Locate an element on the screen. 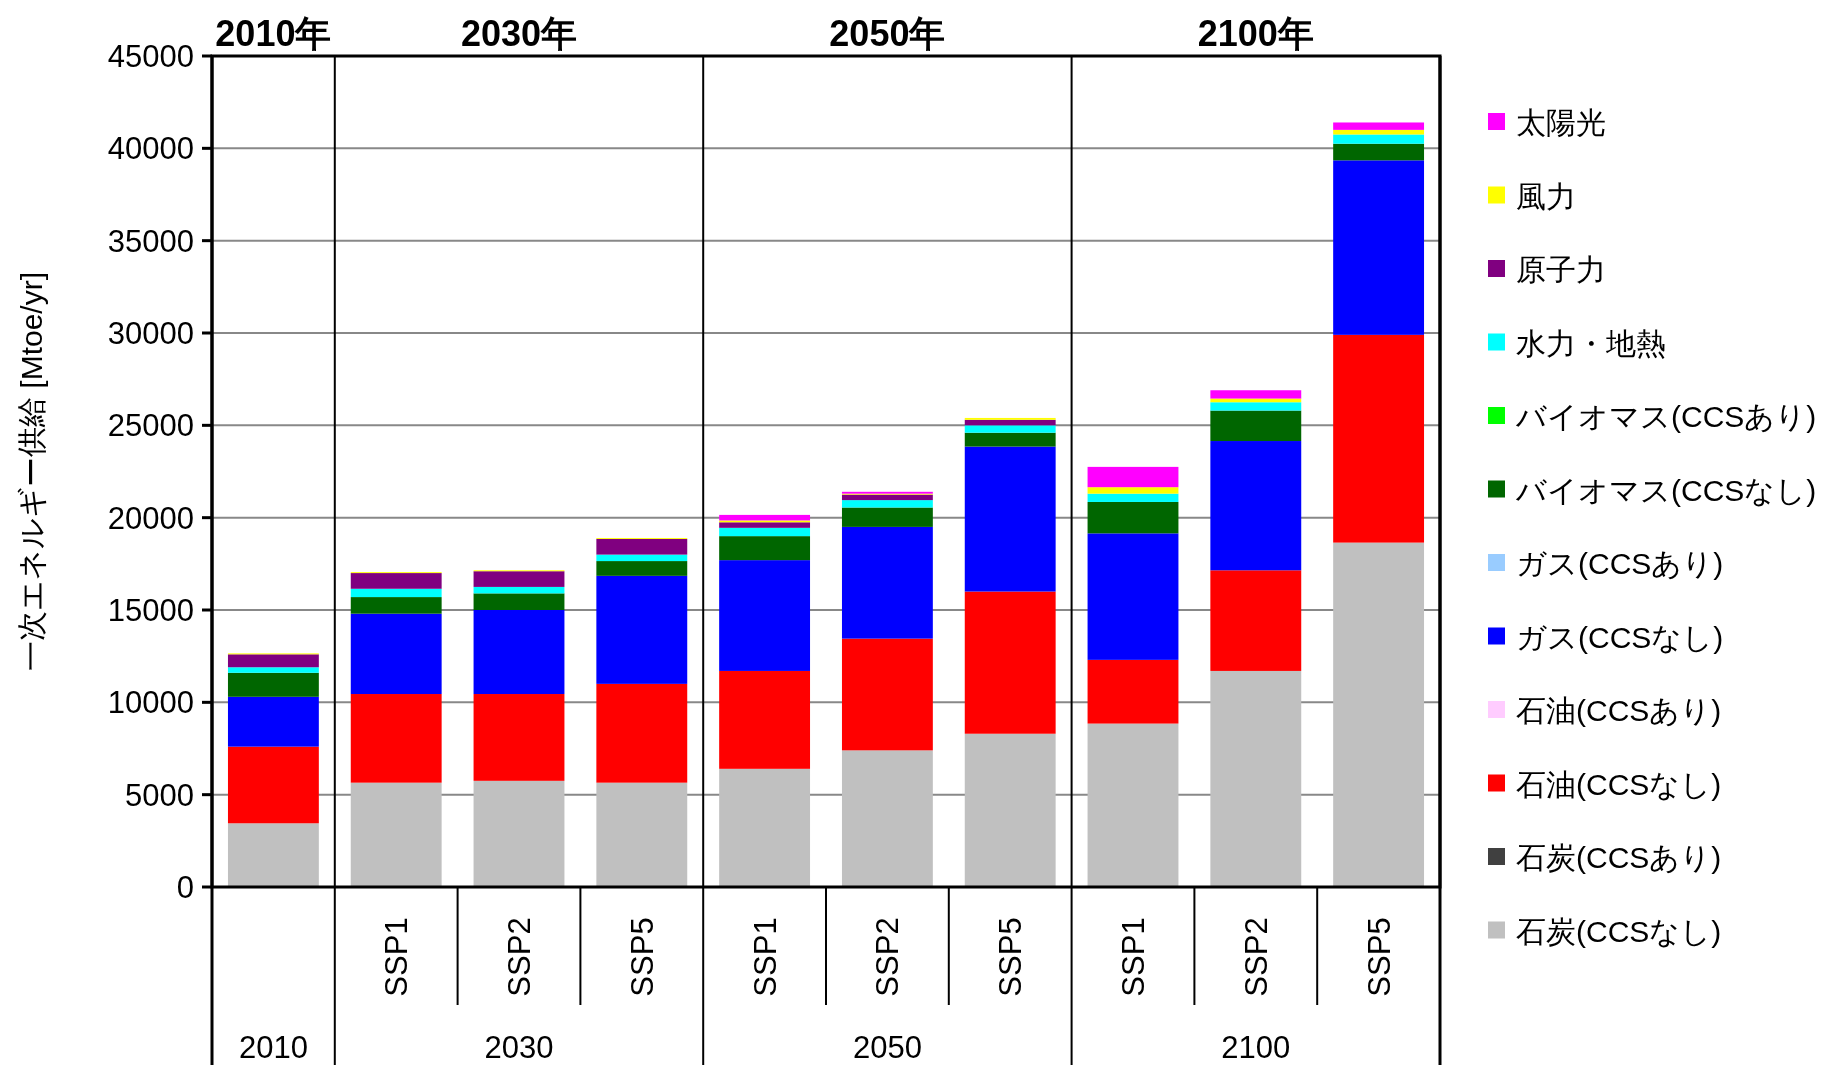 Image resolution: width=1843 pixels, height=1065 pixels. legend-label: 水力・地熱 is located at coordinates (1591, 343).